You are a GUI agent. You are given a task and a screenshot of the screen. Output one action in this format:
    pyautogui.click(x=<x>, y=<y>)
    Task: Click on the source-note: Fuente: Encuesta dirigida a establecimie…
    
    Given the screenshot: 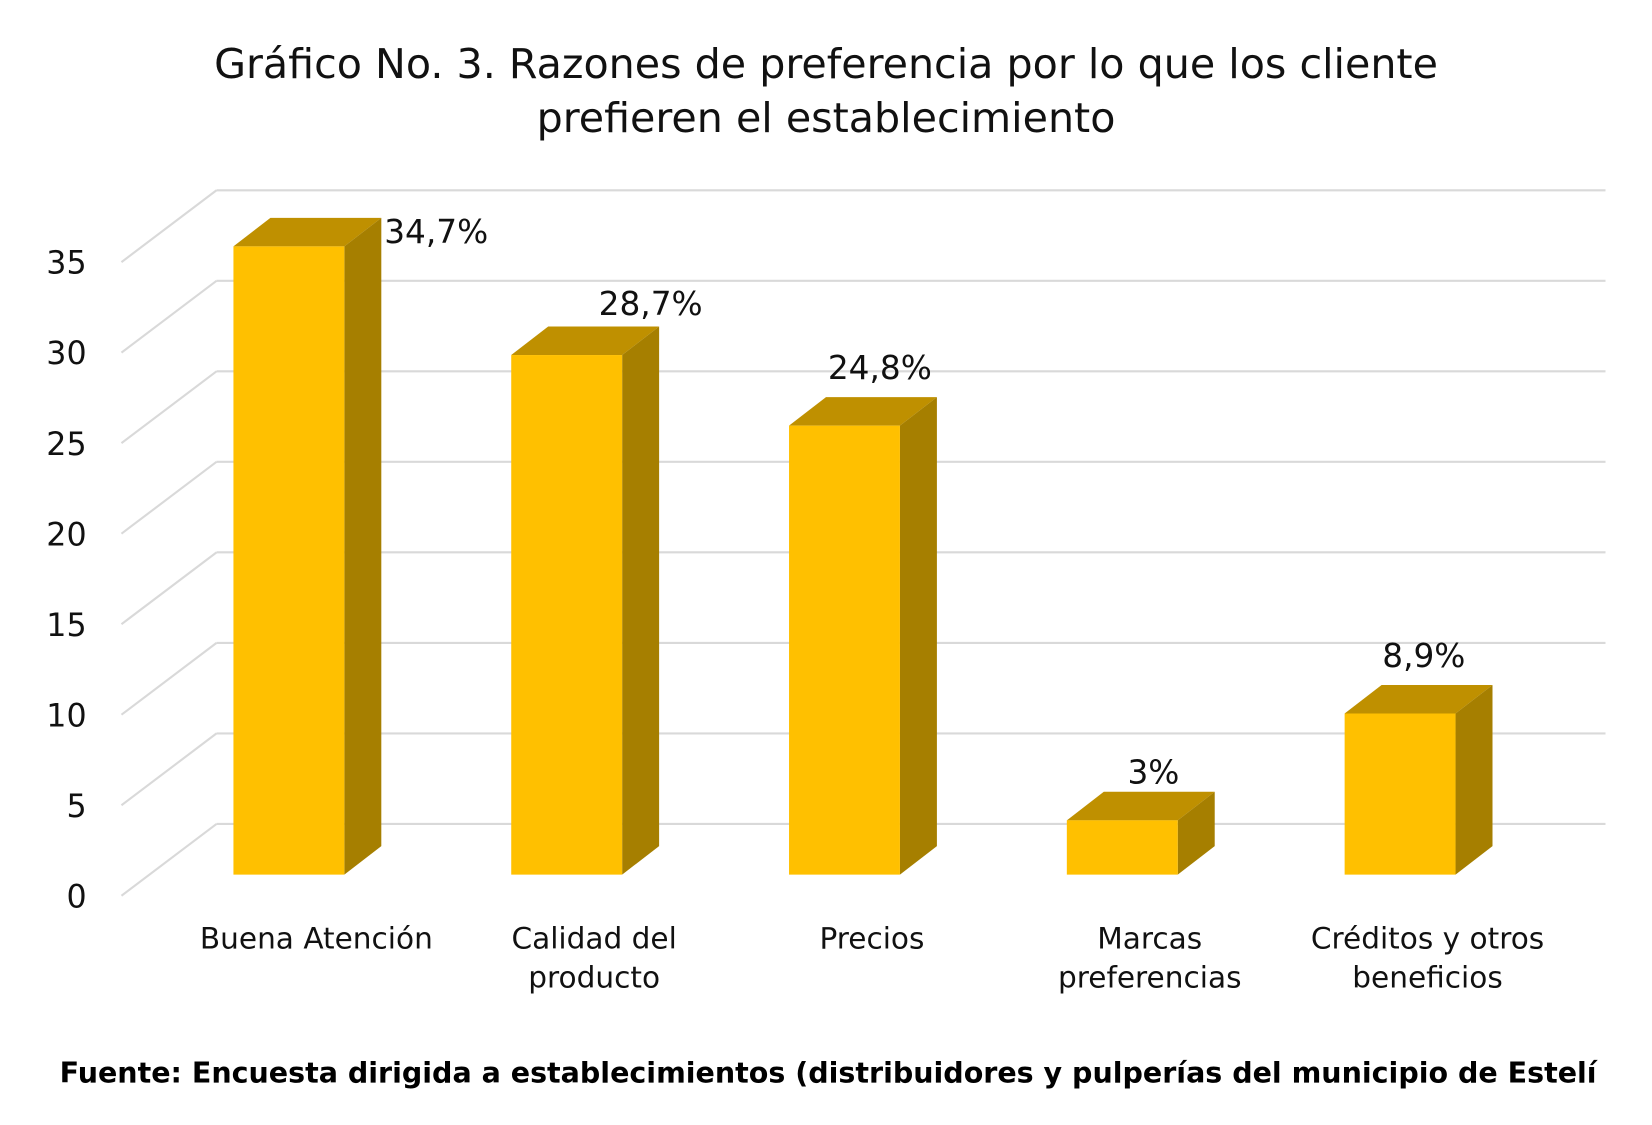 What is the action you would take?
    pyautogui.click(x=829, y=1073)
    